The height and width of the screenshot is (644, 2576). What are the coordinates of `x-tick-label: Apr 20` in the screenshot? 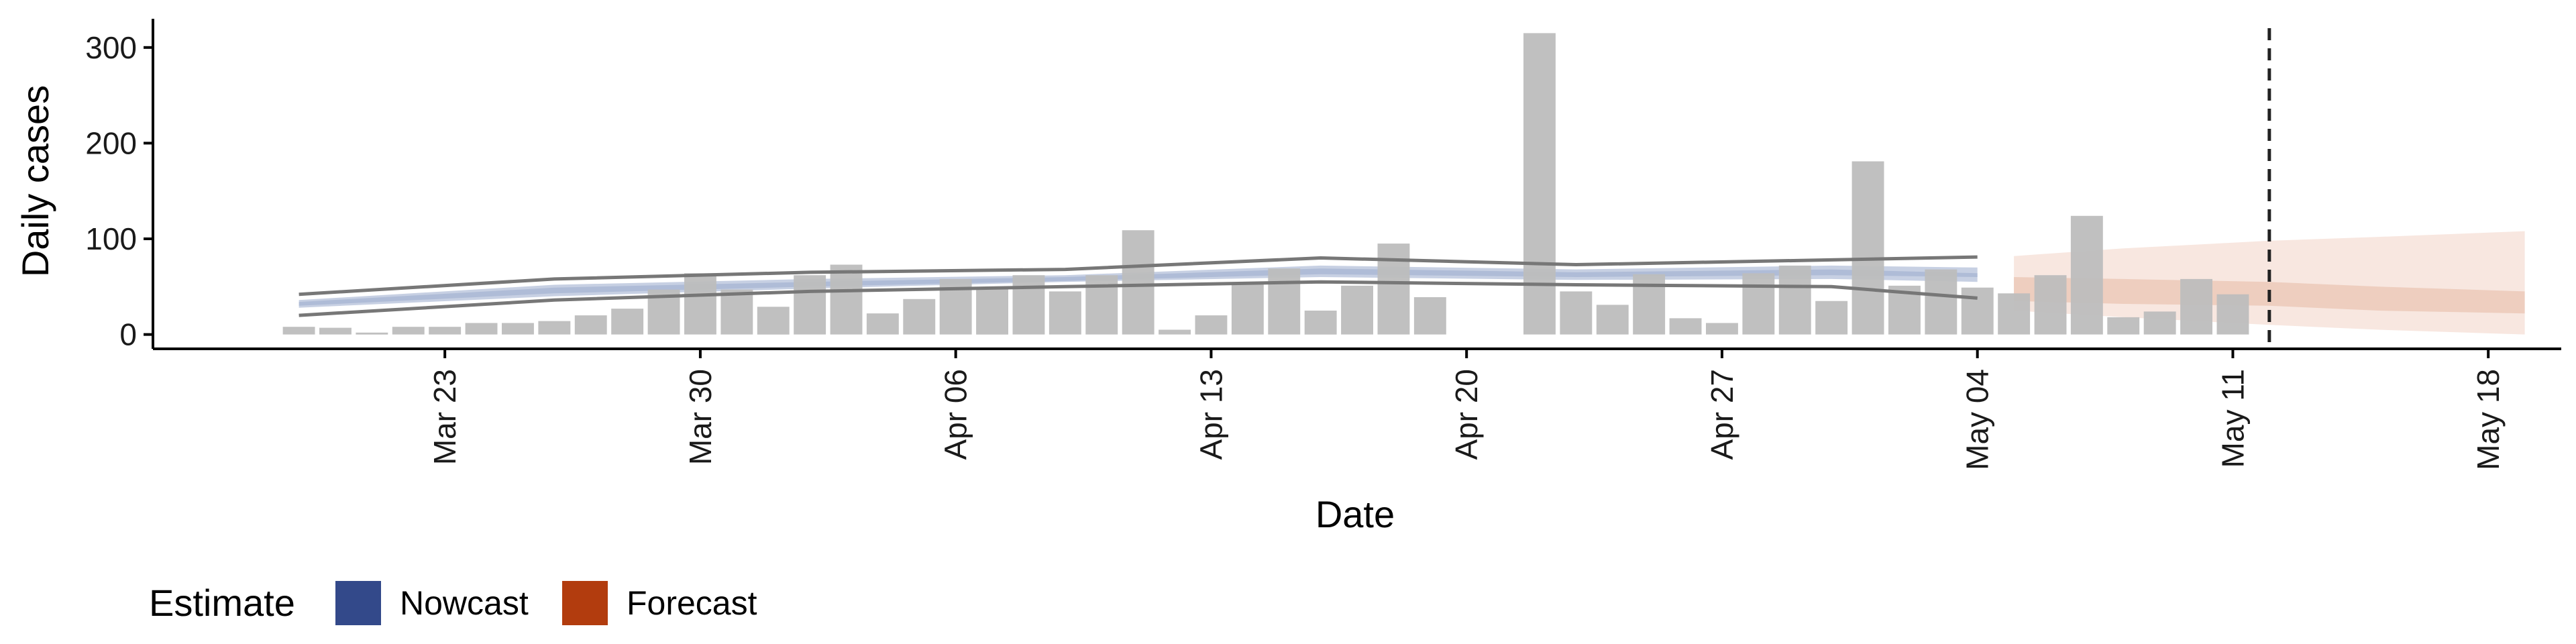 It's located at (1466, 414).